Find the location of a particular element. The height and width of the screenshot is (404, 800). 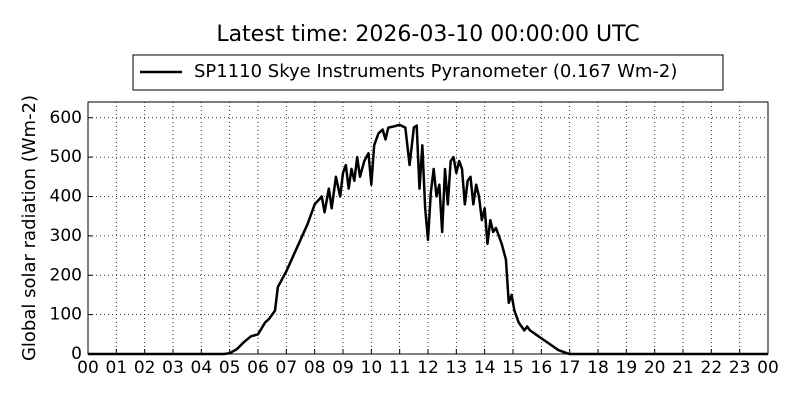

y-tick-label: 500 is located at coordinates (66, 157).